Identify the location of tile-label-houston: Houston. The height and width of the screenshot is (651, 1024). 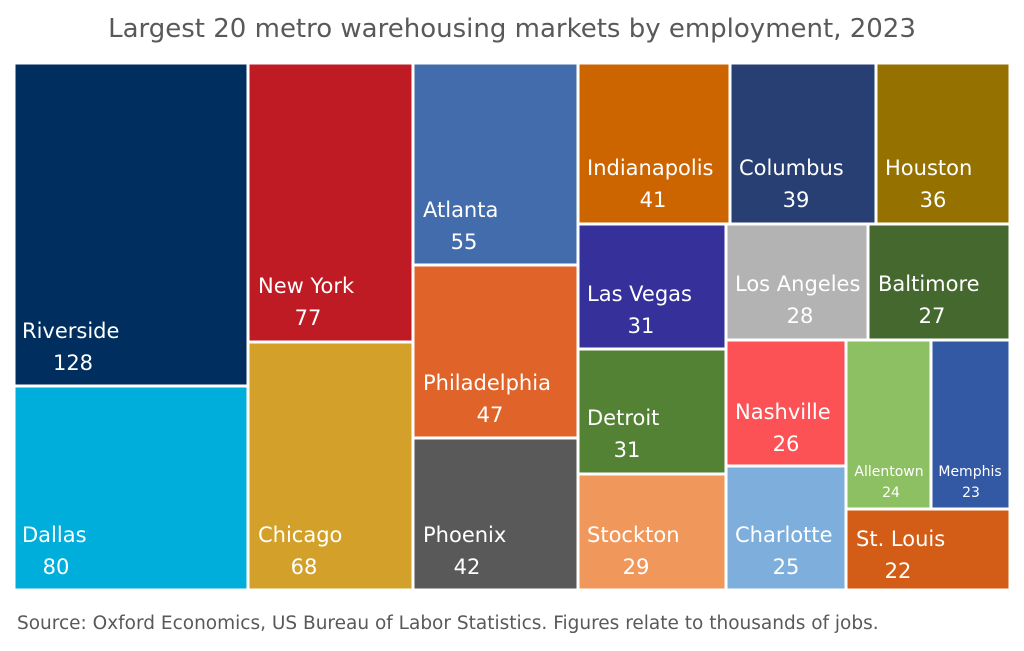
(928, 168).